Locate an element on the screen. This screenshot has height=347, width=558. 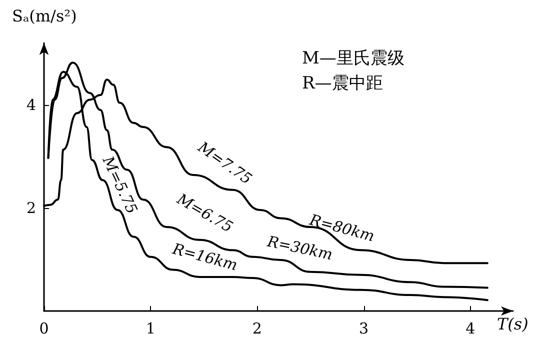
x-tick-label: 0 is located at coordinates (44, 329).